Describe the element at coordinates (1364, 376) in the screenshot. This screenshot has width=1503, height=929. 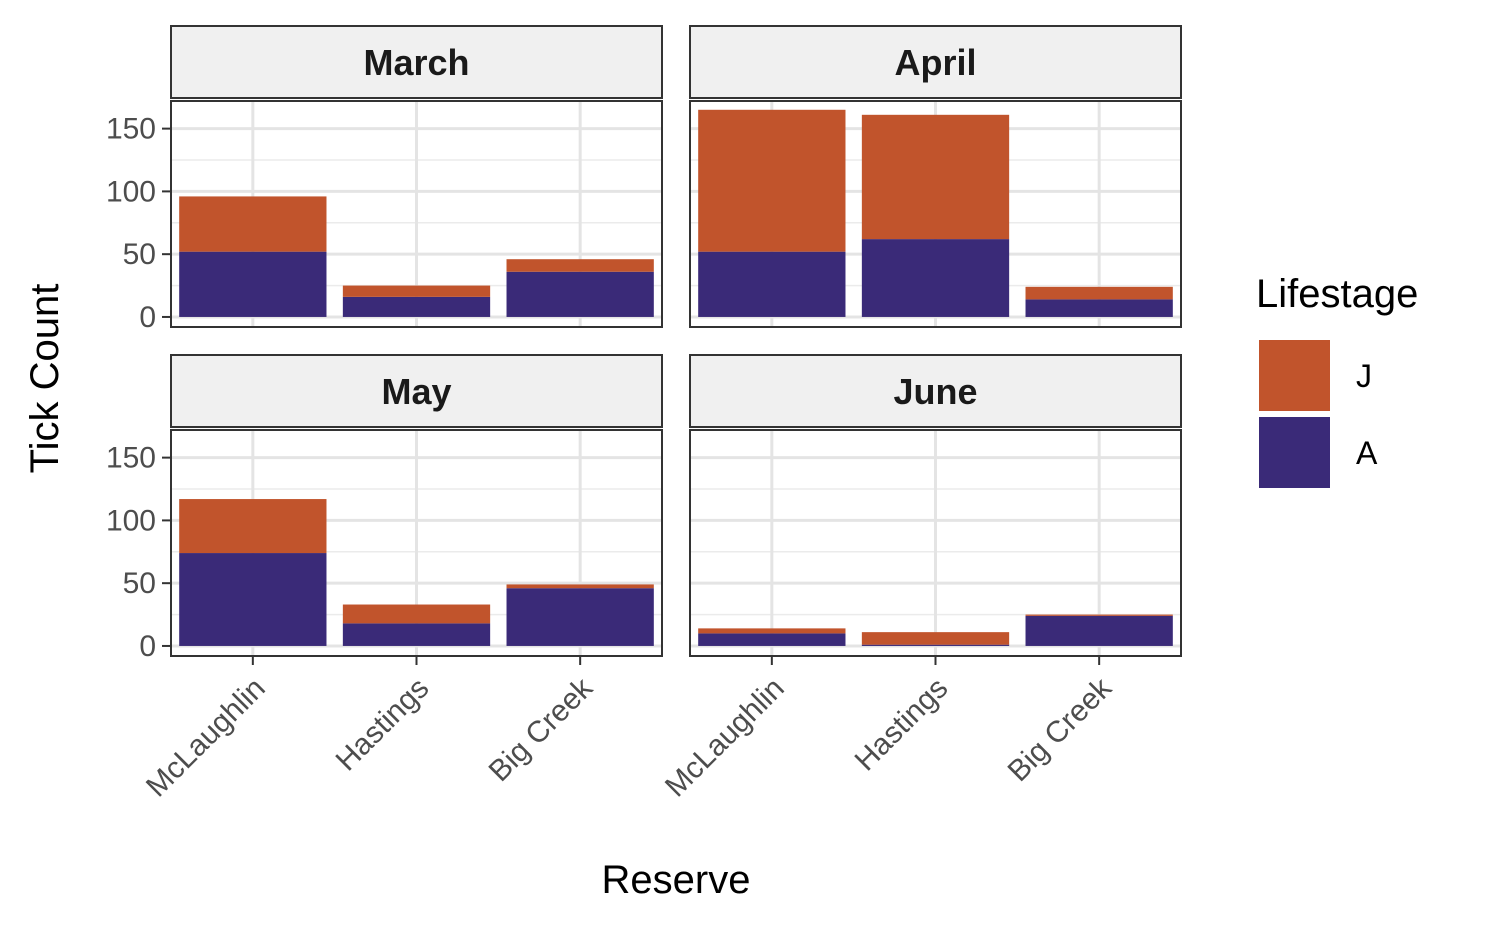
I see `legend-label: J` at that location.